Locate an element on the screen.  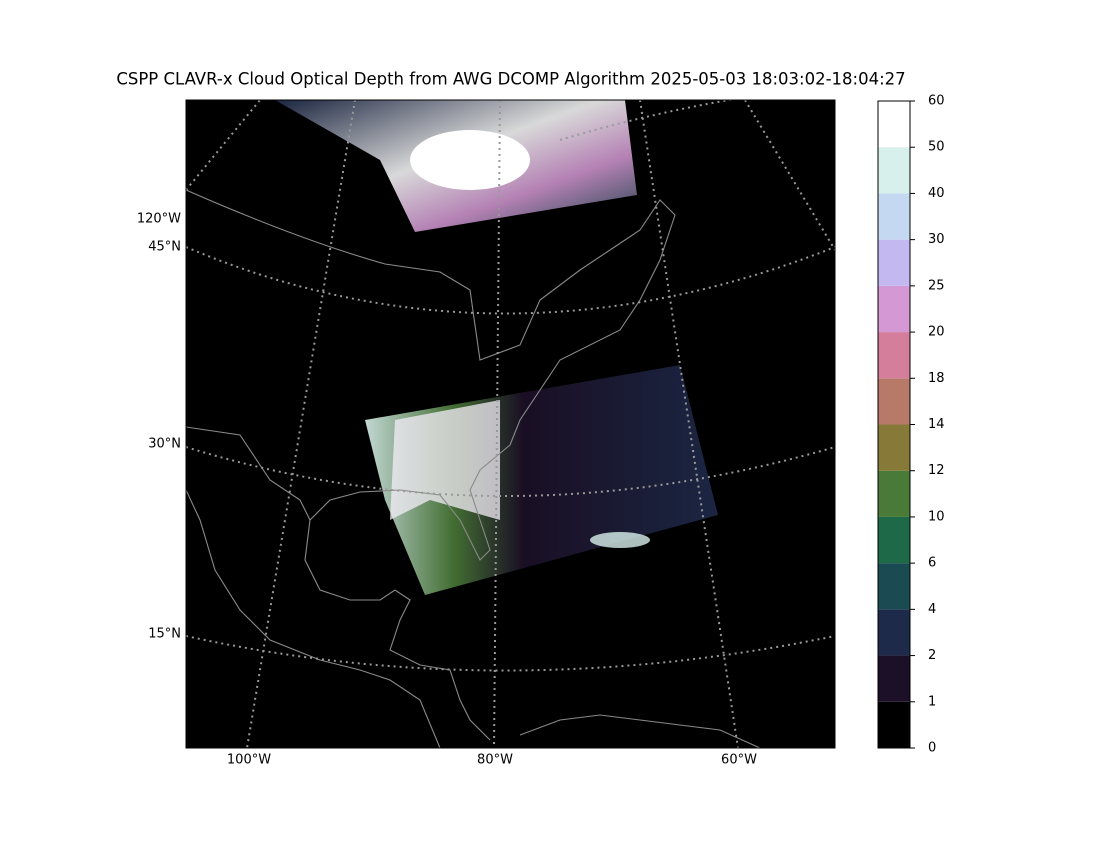
colorbar-tick-label: 2 is located at coordinates (932, 655).